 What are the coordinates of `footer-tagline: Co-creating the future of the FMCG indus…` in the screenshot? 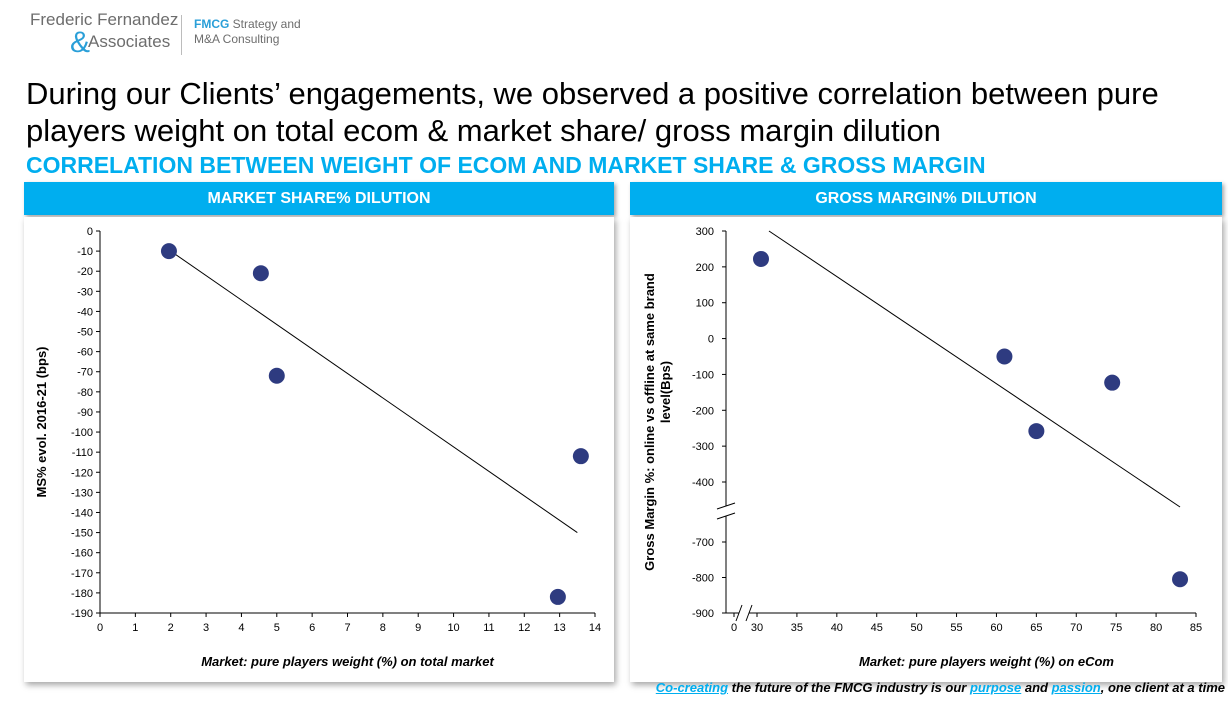 It's located at (940, 687).